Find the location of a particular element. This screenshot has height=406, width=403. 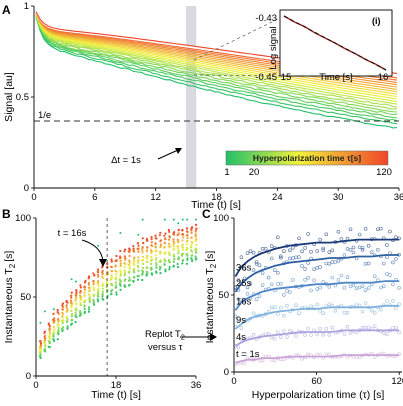

panel-b-xlabel: Time (t) [s] is located at coordinates (116, 395).